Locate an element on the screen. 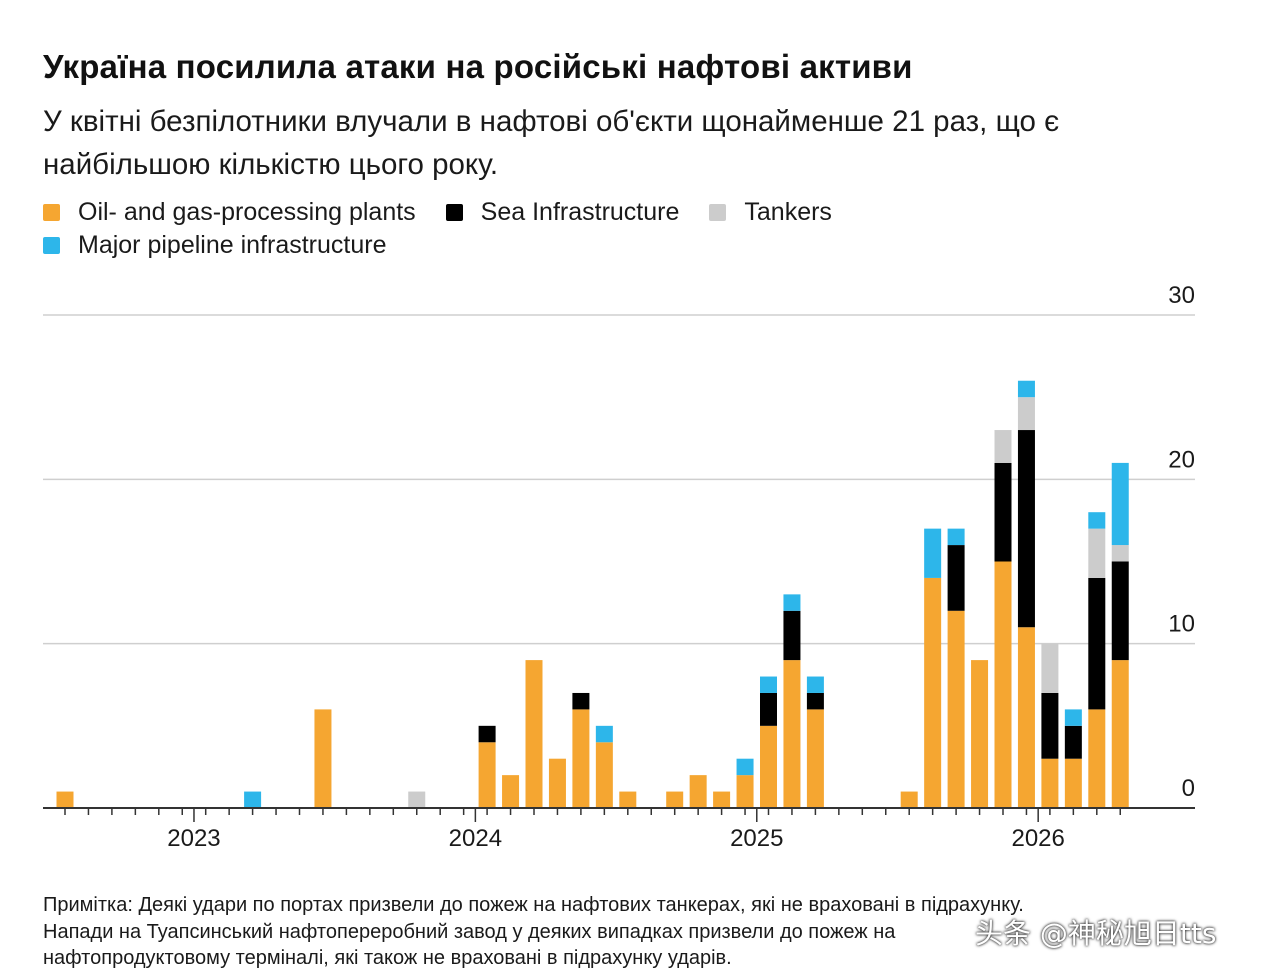 The height and width of the screenshot is (976, 1280). legend-swatch-major-pipeline is located at coordinates (51, 245).